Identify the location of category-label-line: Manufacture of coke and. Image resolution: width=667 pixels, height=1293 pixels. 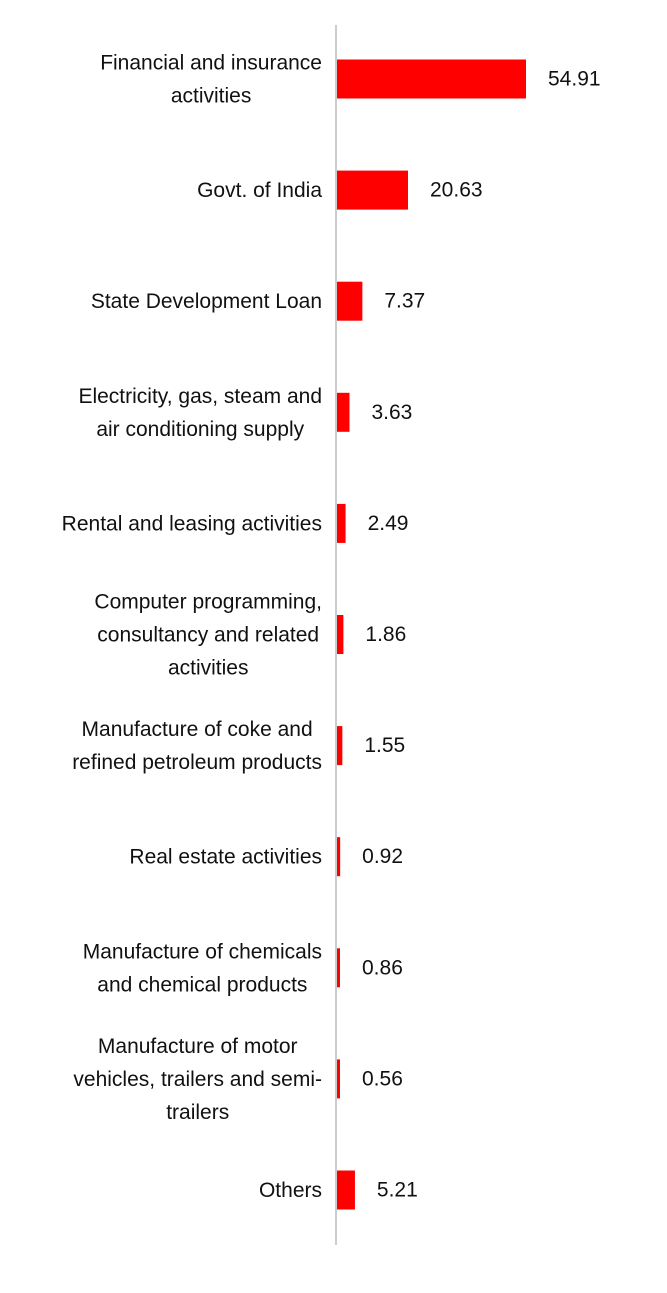
(197, 729).